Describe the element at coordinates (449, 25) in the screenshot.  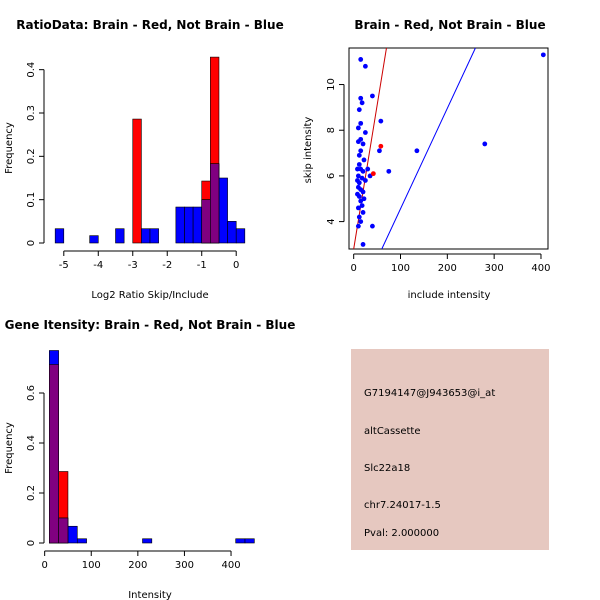
I see `intensity-scatter-title: Brain - Red, Not Brain - Blue` at that location.